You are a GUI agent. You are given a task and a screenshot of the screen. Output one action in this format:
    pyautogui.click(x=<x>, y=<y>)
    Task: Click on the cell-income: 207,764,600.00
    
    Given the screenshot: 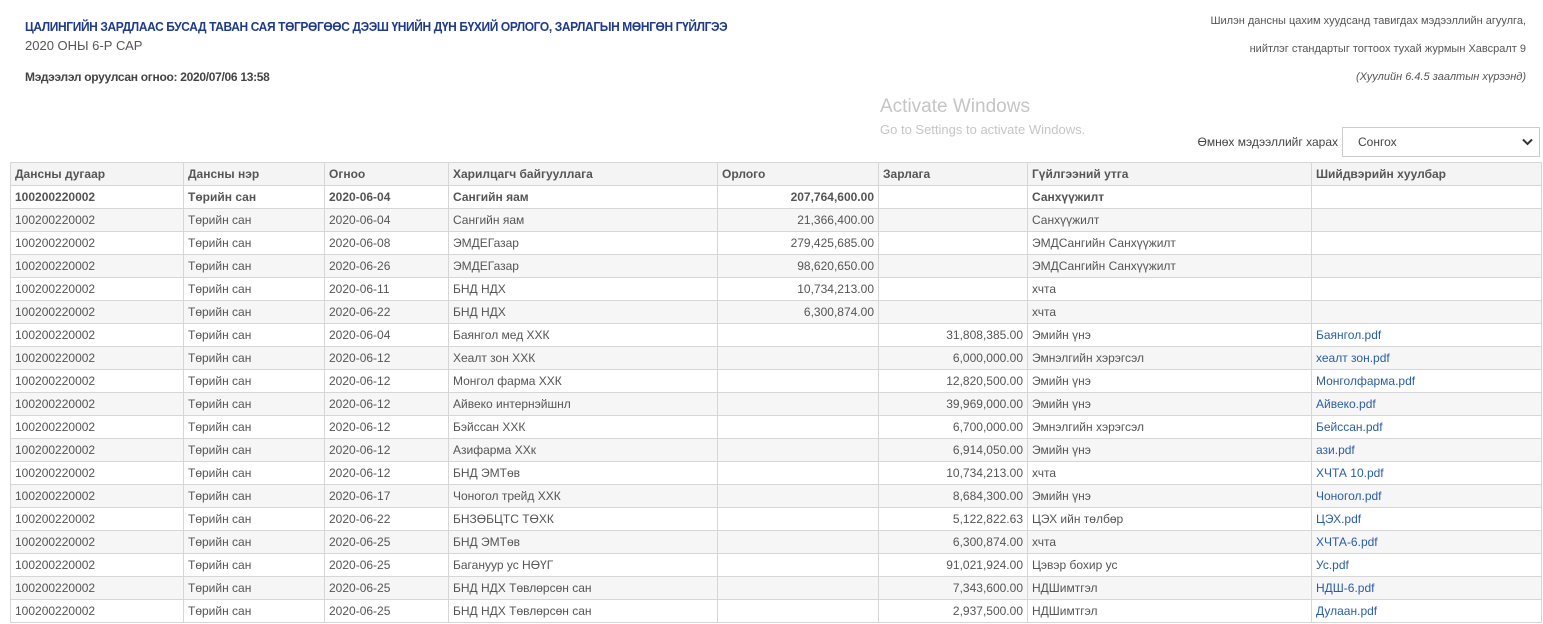 What is the action you would take?
    pyautogui.click(x=798, y=197)
    